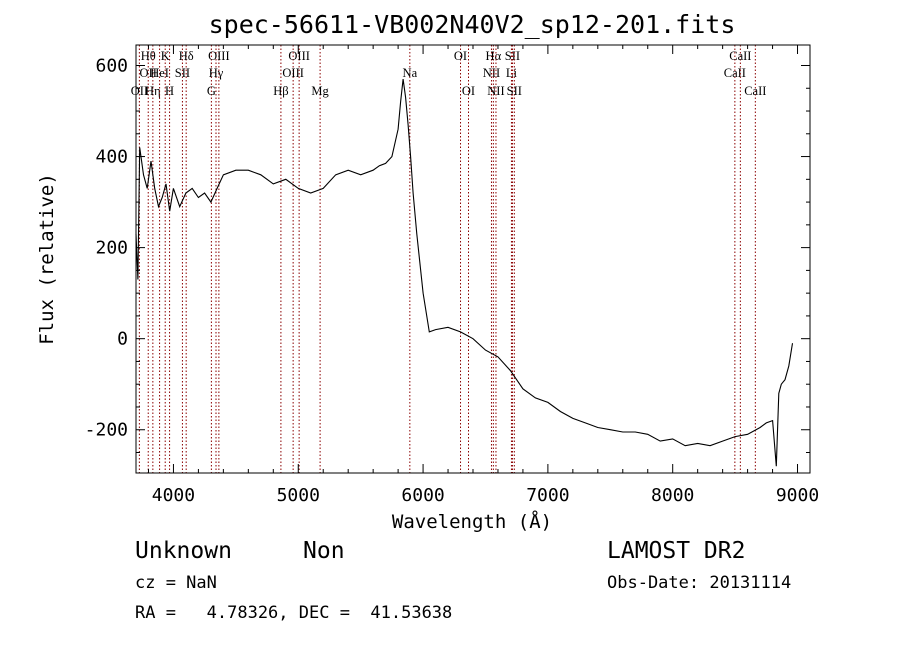  Describe the element at coordinates (735, 73) in the screenshot. I see `line-label-24-0: CaII` at that location.